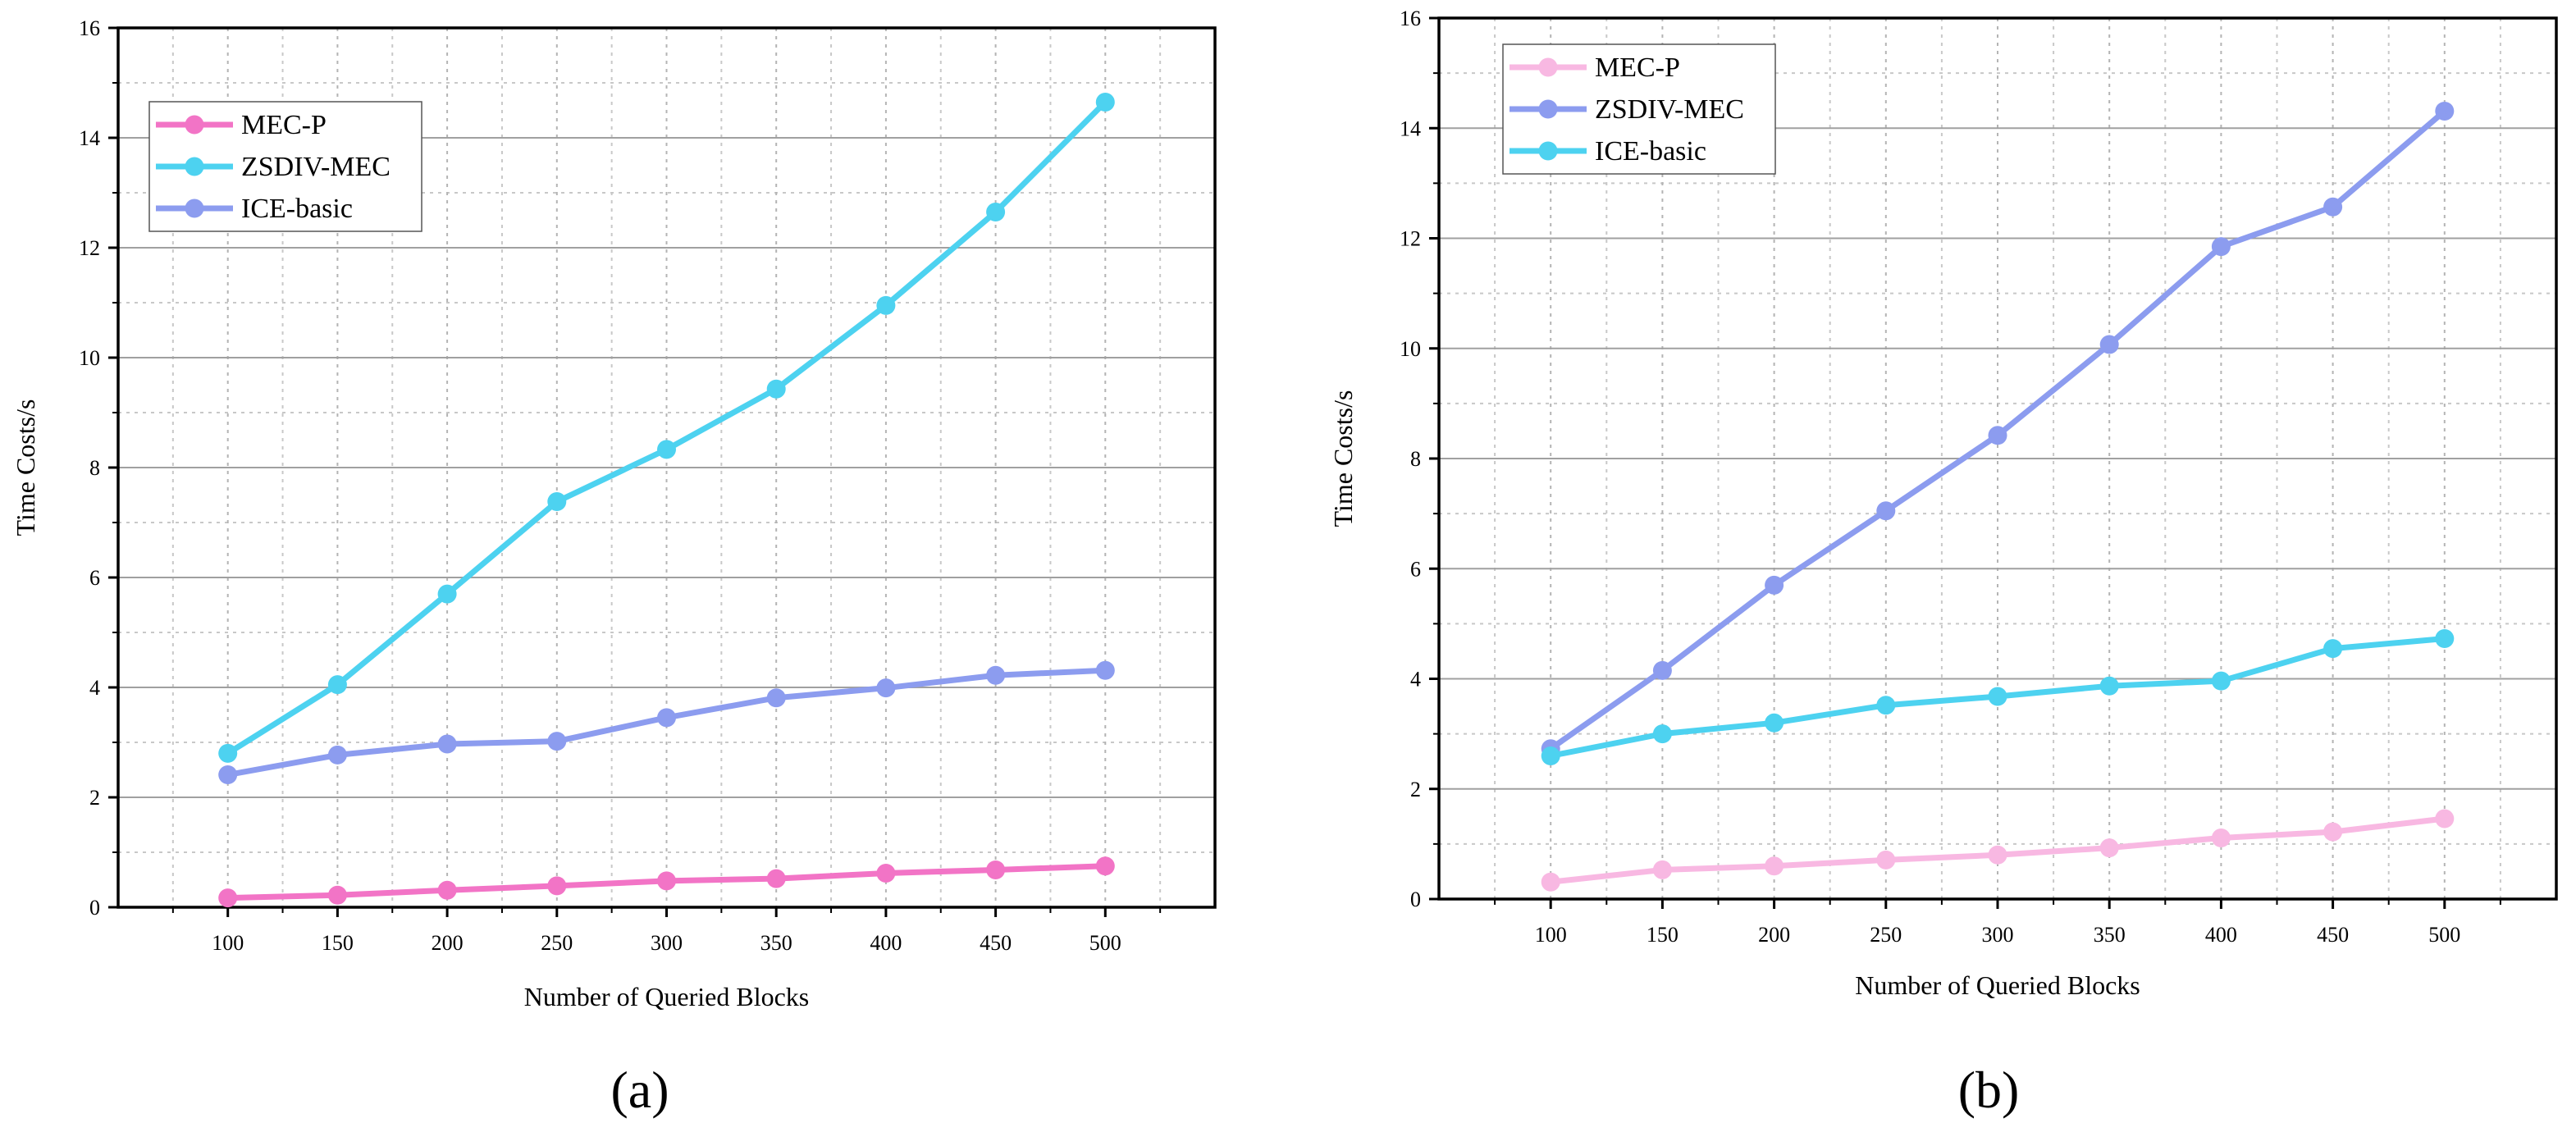  I want to click on y-tick-label: 12, so click(1410, 239).